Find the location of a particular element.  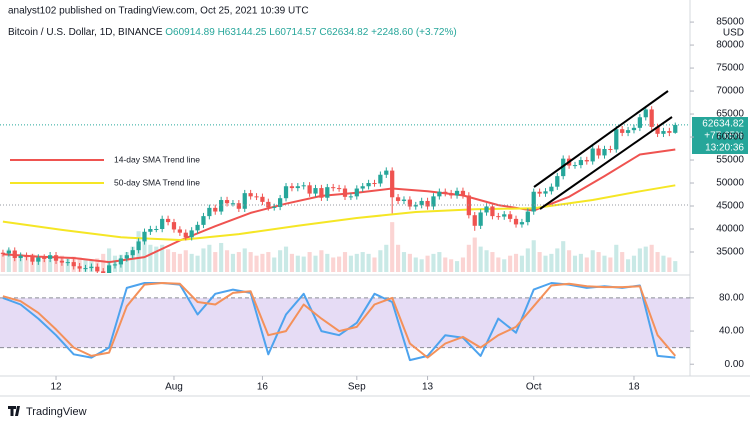

y-tick-label: 55000 is located at coordinates (730, 160).